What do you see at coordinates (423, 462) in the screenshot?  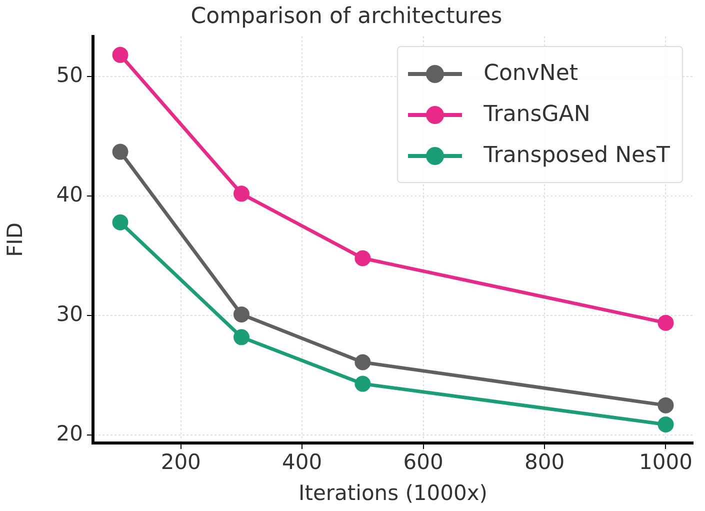 I see `x-tick-label: 600` at bounding box center [423, 462].